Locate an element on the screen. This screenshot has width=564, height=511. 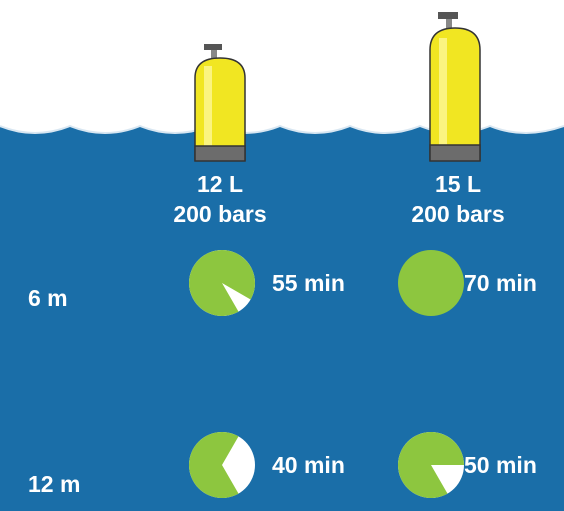
duration-label: 50 min is located at coordinates (500, 465).